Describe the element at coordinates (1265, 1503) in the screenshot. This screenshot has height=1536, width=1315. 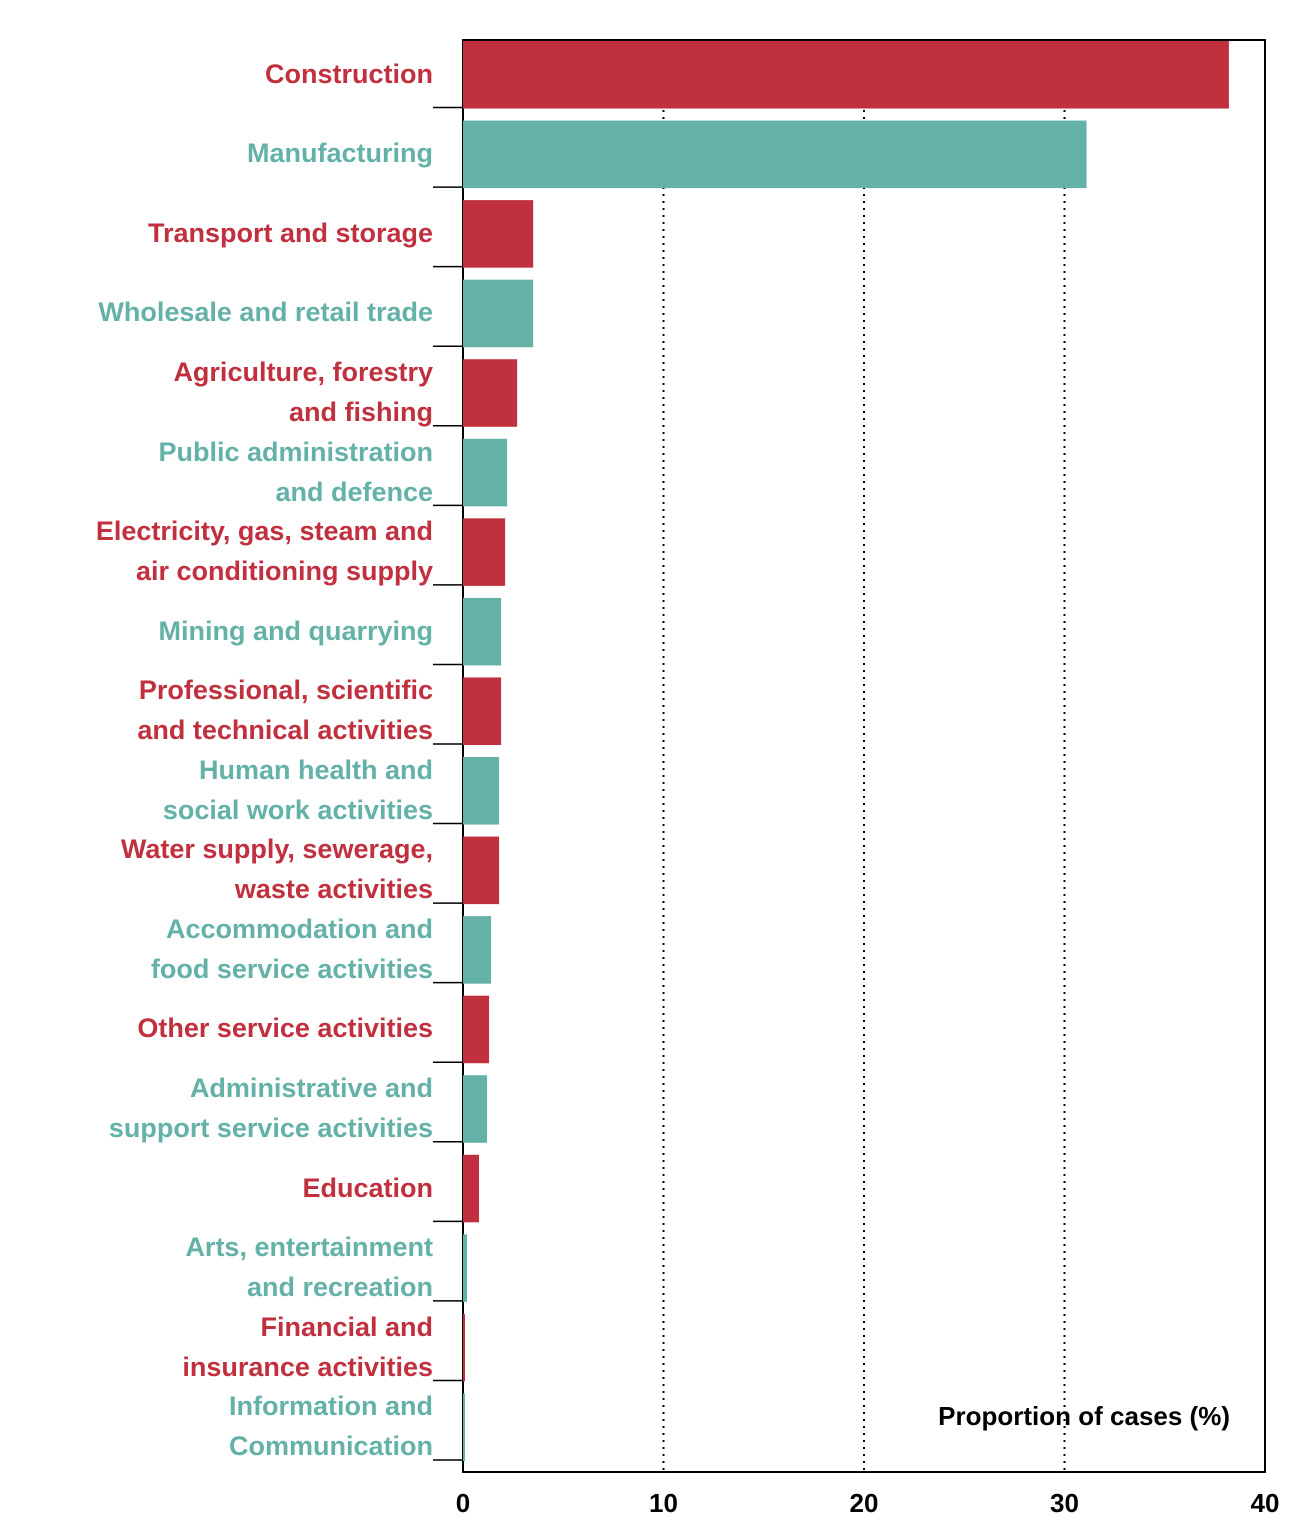
I see `x-tick-label: 40` at that location.